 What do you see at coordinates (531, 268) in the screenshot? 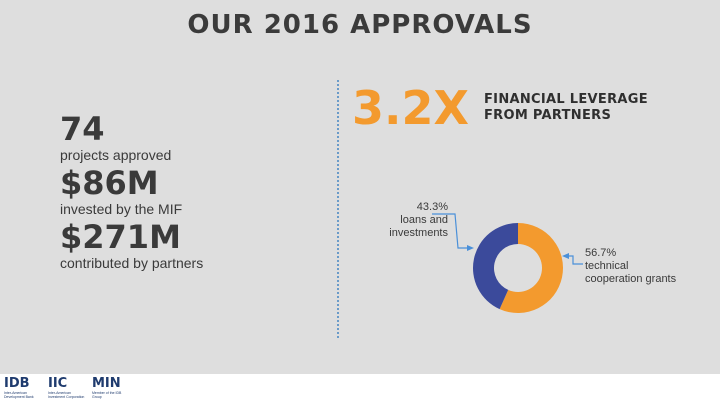
I see `donut-slice-grants` at bounding box center [531, 268].